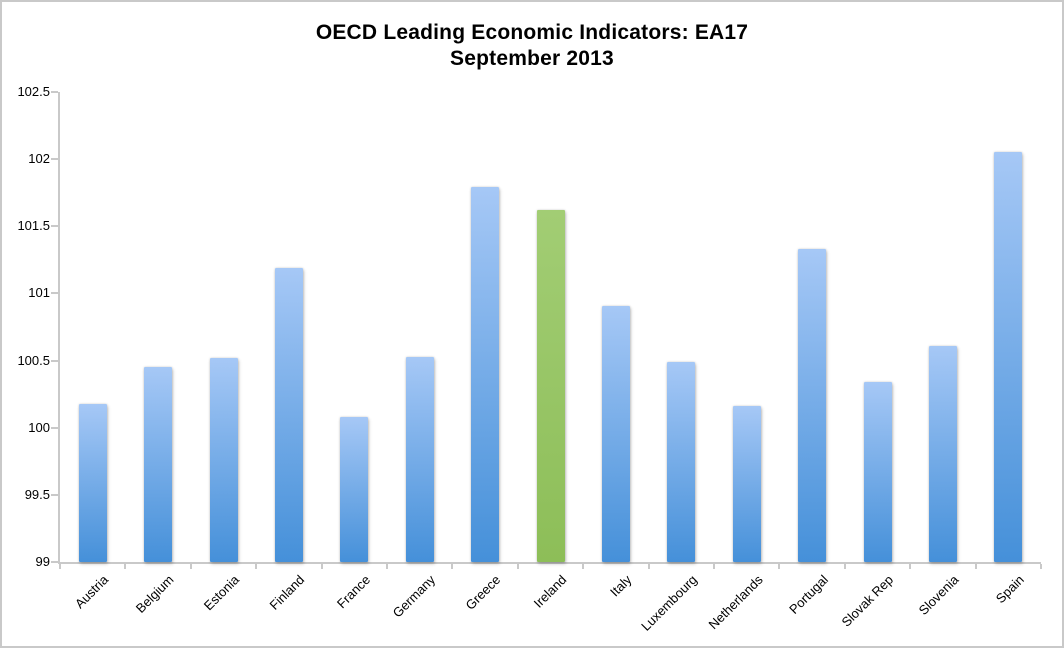  What do you see at coordinates (735, 602) in the screenshot?
I see `x-category-label: Netherlands` at bounding box center [735, 602].